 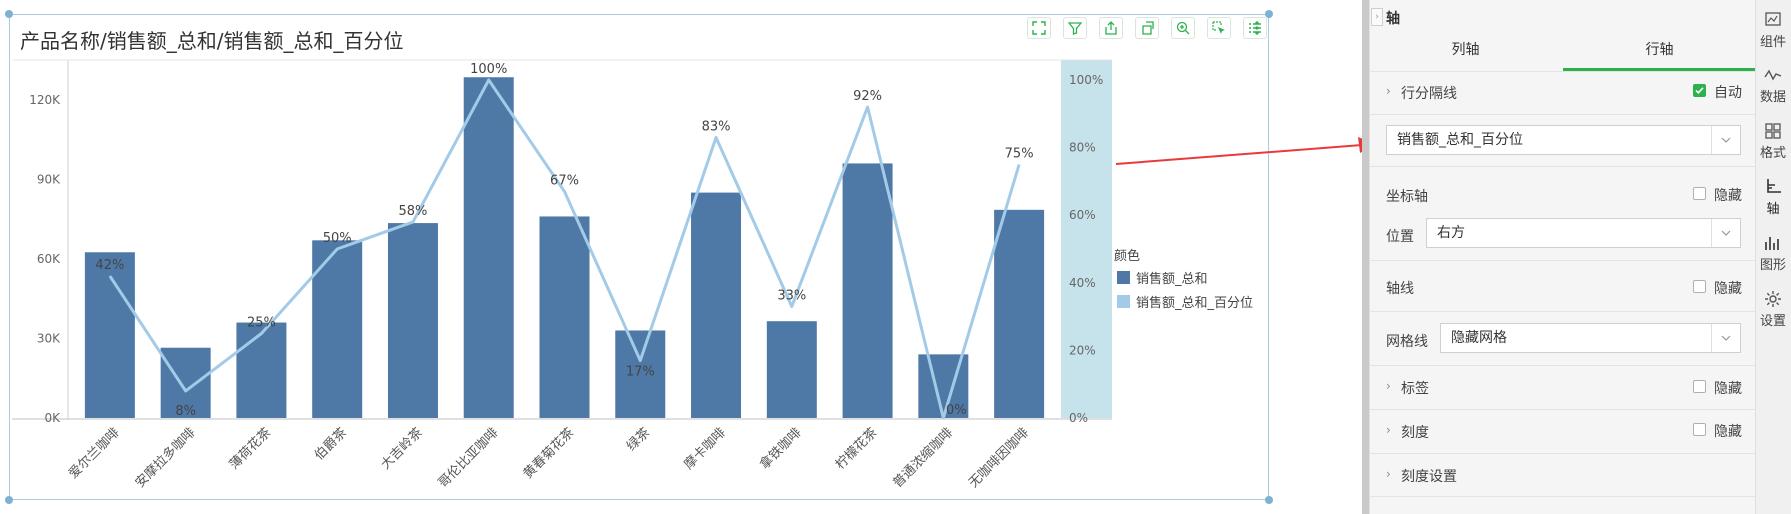 I want to click on side-button-component: 组件, so click(x=1773, y=30).